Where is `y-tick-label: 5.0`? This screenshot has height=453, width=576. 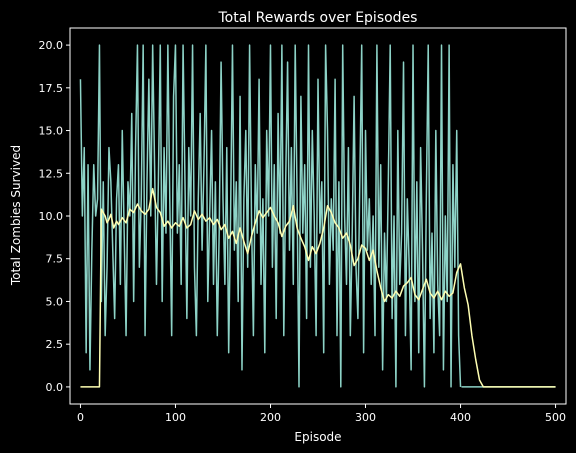 y-tick-label: 5.0 is located at coordinates (55, 301).